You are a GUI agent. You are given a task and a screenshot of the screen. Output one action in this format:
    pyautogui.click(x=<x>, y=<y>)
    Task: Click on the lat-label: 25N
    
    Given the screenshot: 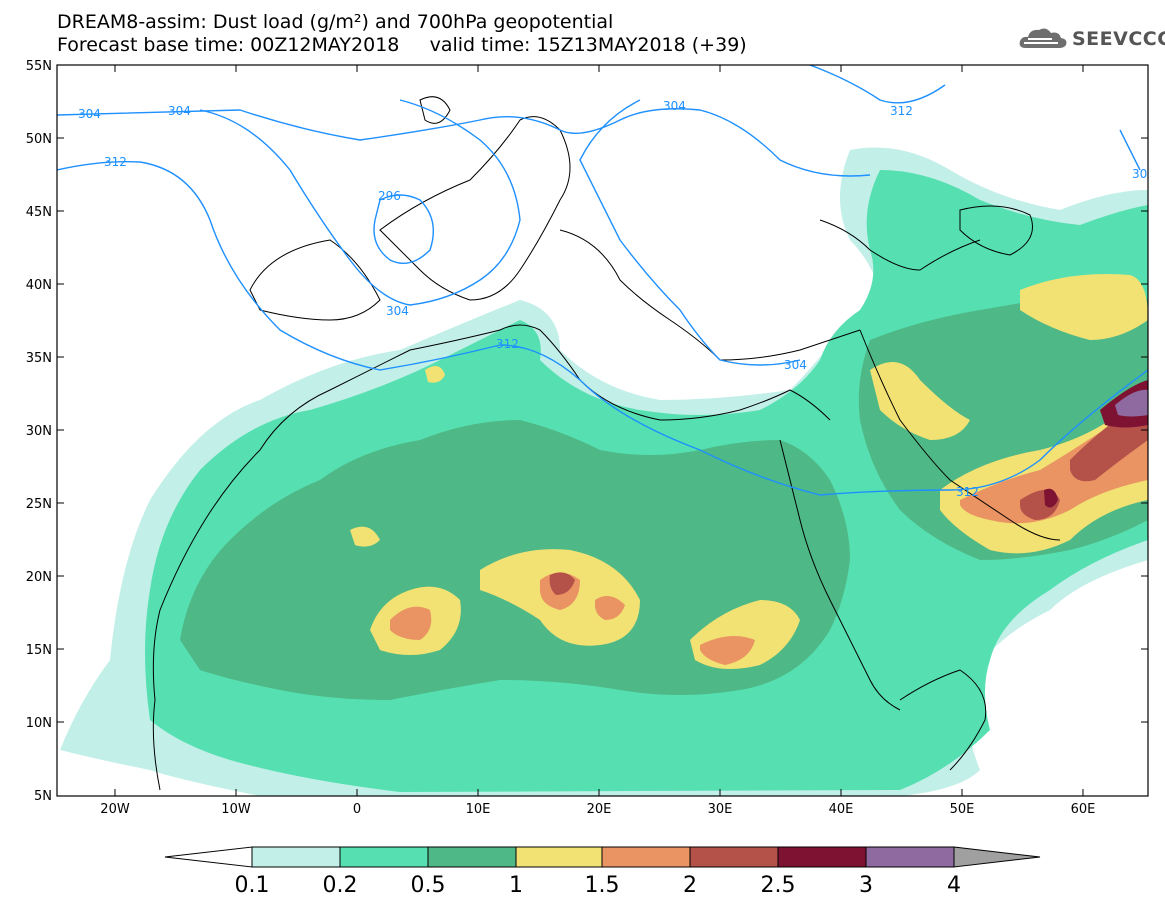 What is the action you would take?
    pyautogui.click(x=39, y=504)
    